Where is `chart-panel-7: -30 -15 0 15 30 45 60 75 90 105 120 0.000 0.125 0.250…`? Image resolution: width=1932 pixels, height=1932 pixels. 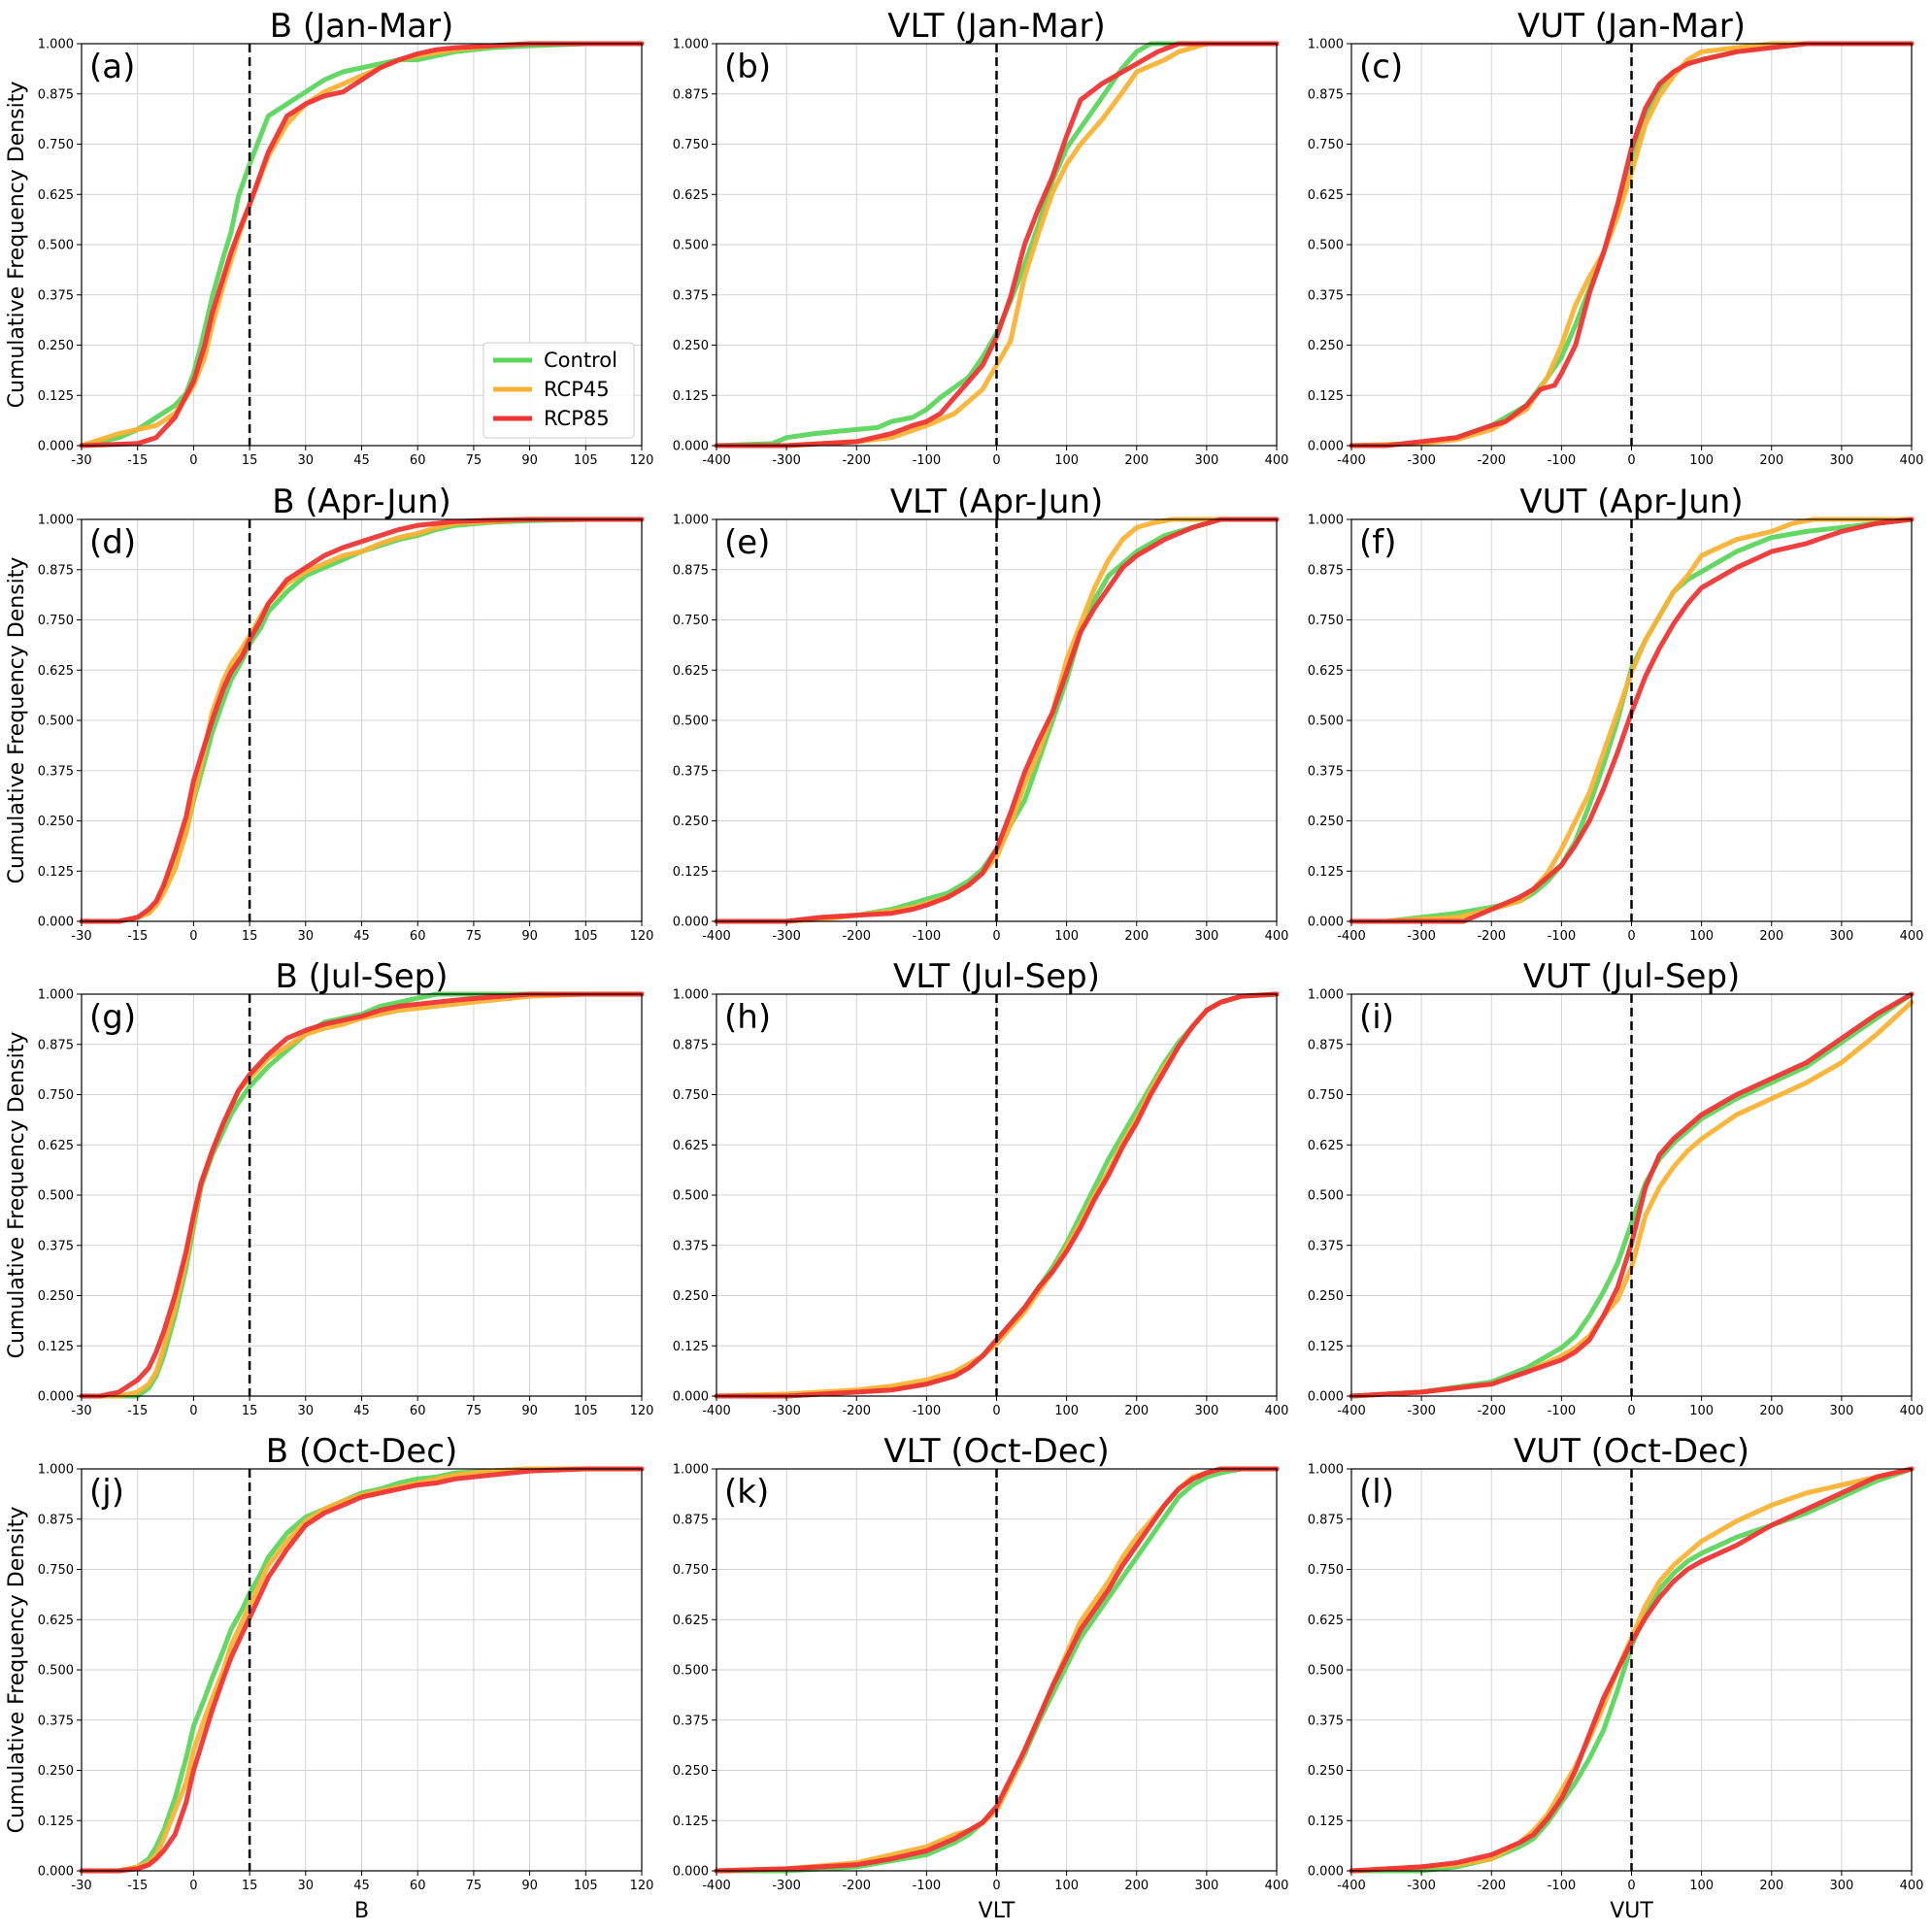 chart-panel-7: -30 -15 0 15 30 45 60 75 90 105 120 0.000 0.125 0.250… is located at coordinates (329, 1187).